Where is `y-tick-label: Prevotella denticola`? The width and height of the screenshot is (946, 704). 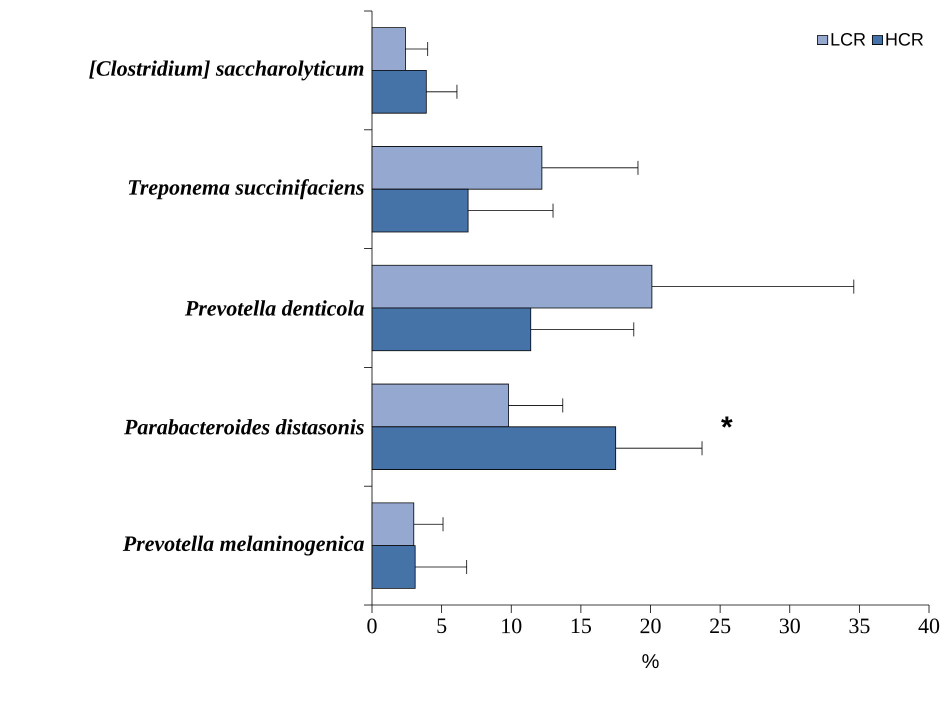 y-tick-label: Prevotella denticola is located at coordinates (274, 308).